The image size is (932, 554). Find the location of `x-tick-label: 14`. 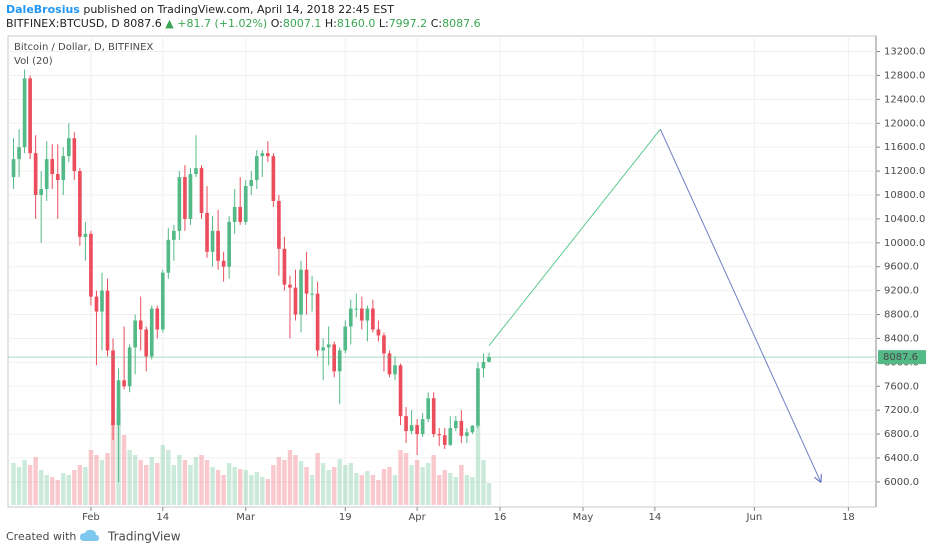

x-tick-label: 14 is located at coordinates (654, 517).